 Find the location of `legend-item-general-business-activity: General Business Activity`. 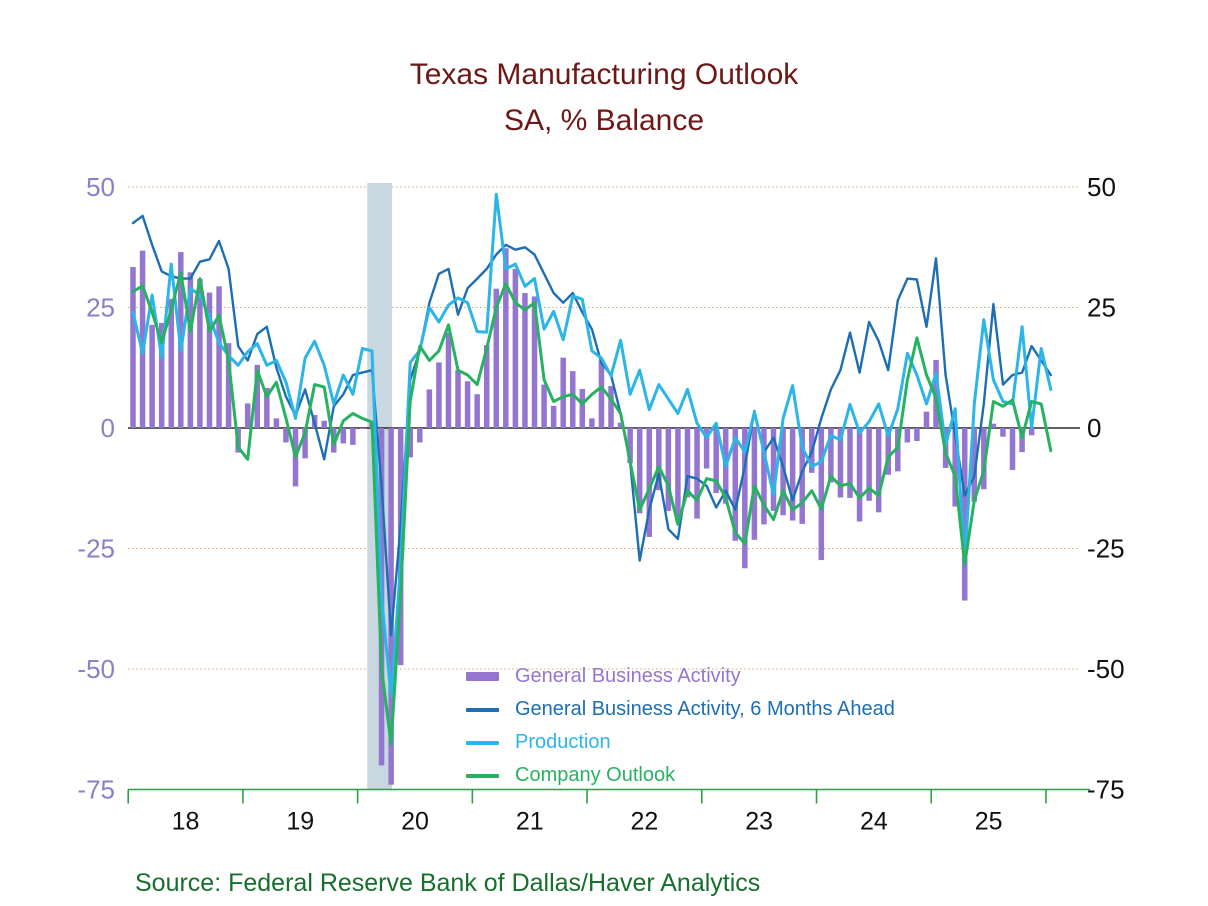

legend-item-general-business-activity: General Business Activity is located at coordinates (680, 676).